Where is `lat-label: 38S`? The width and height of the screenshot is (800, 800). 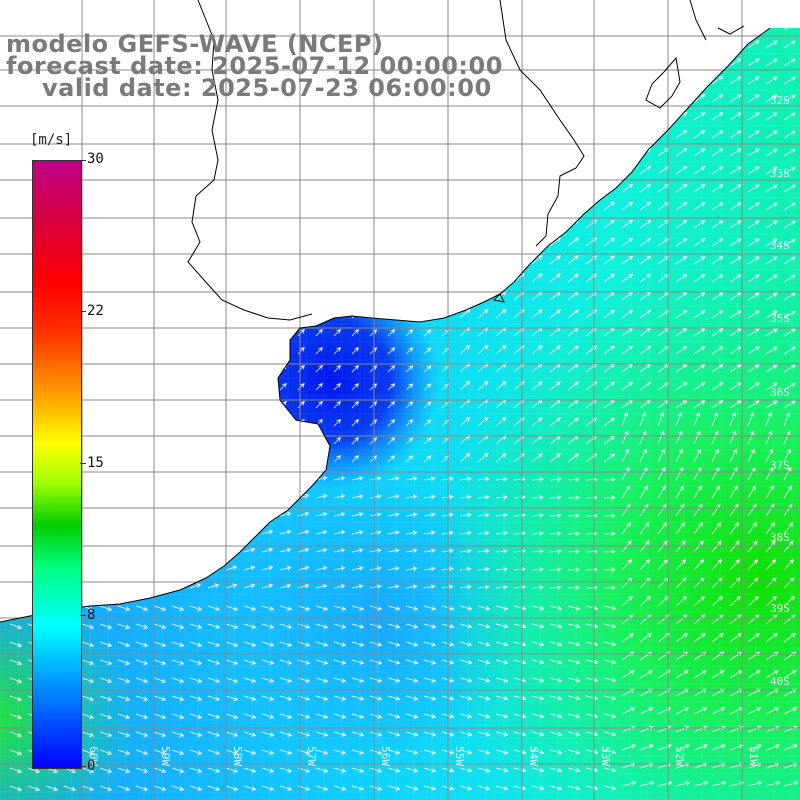
lat-label: 38S is located at coordinates (780, 537).